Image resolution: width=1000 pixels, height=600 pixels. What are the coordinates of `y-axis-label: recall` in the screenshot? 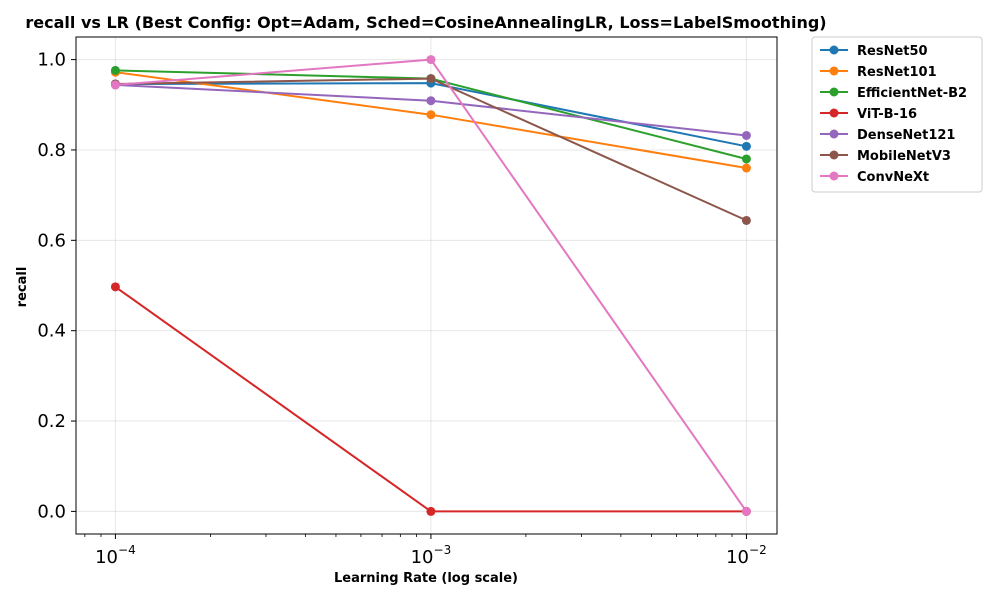 It's located at (22, 287).